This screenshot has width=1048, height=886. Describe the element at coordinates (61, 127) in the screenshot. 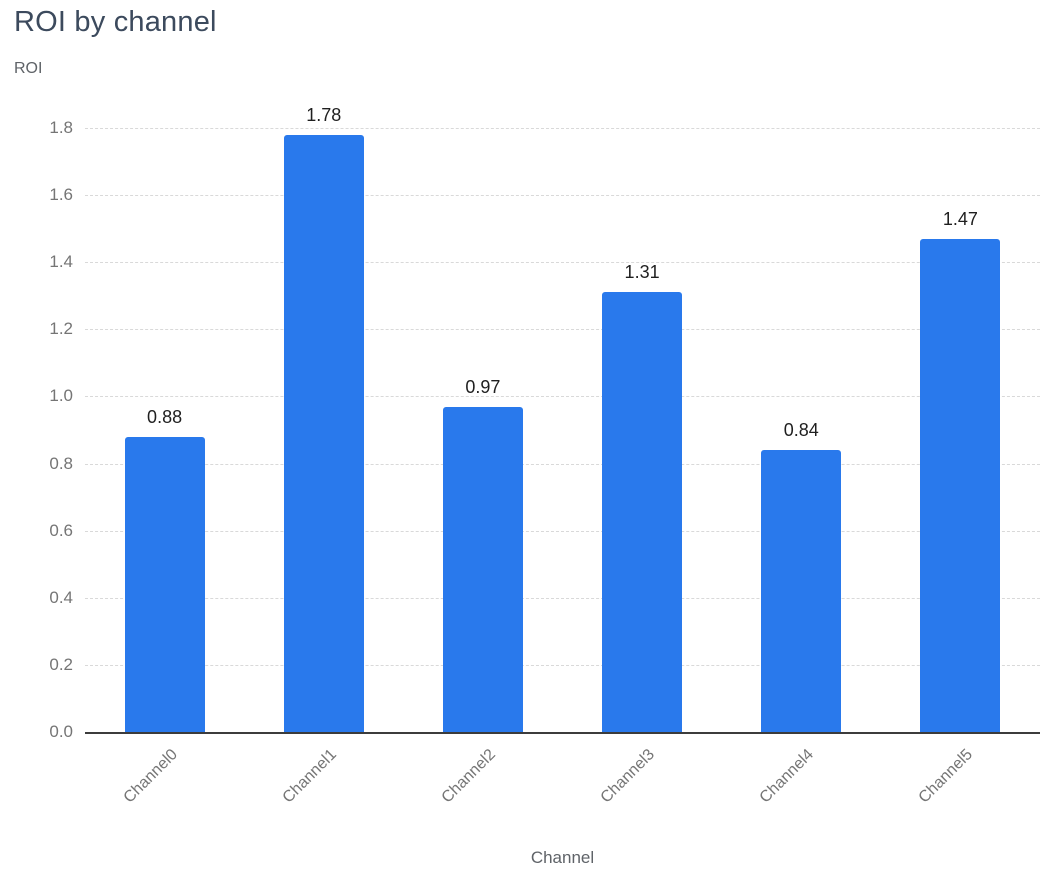

I see `y-tick-label: 1.8` at that location.